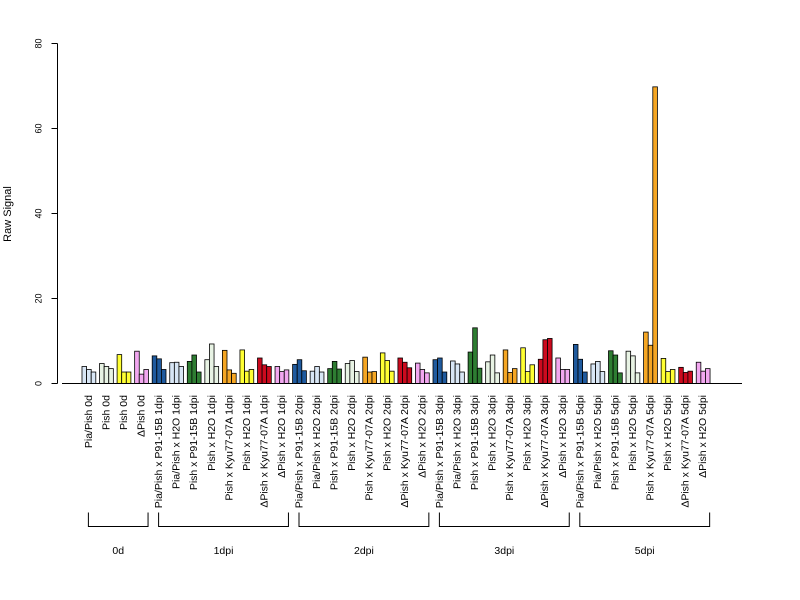  Describe the element at coordinates (317, 442) in the screenshot. I see `category-label: Pia/Pish x H2O 2dpi` at that location.